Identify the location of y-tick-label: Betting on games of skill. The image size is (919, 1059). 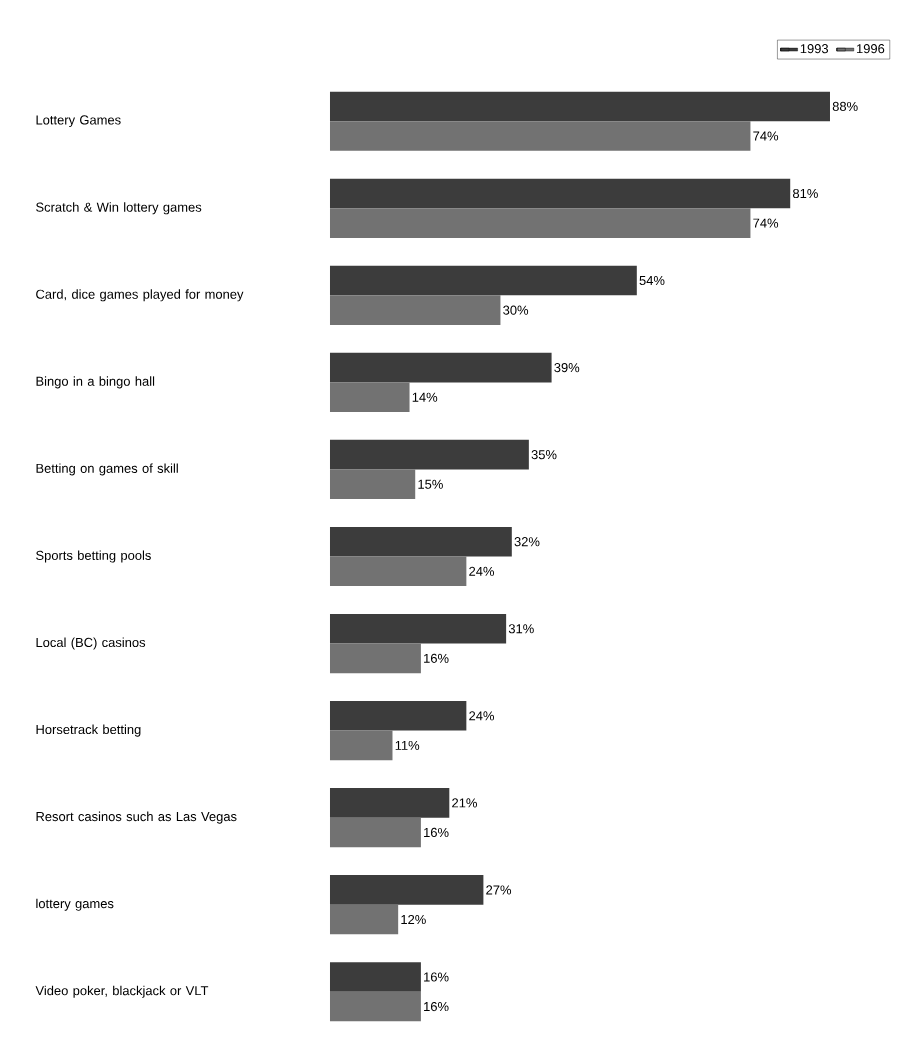
(107, 469).